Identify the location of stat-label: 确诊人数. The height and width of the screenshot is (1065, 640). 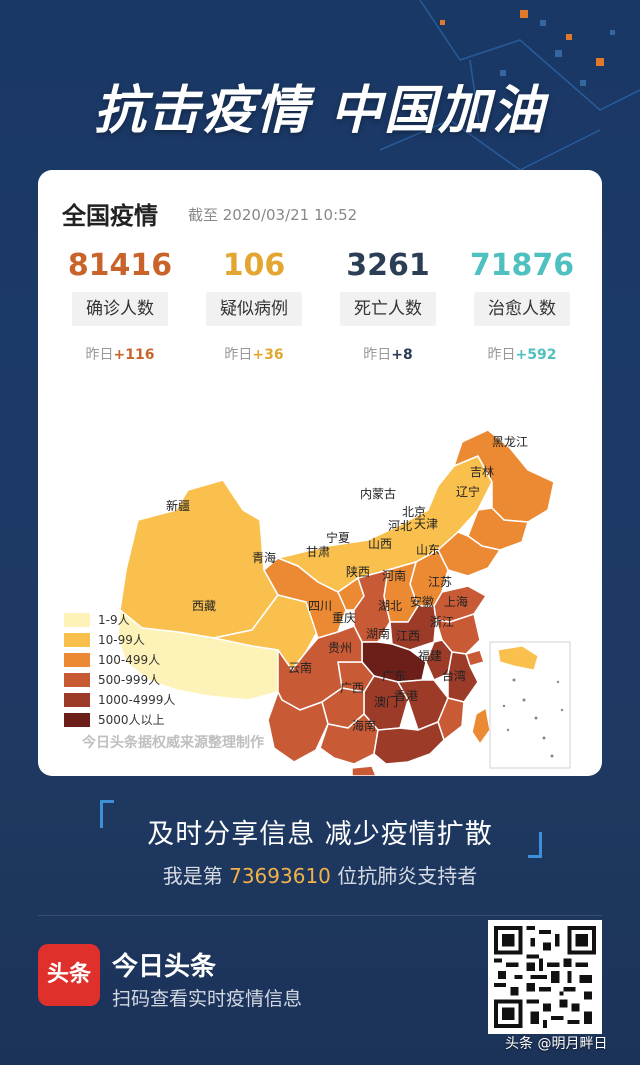
(120, 309).